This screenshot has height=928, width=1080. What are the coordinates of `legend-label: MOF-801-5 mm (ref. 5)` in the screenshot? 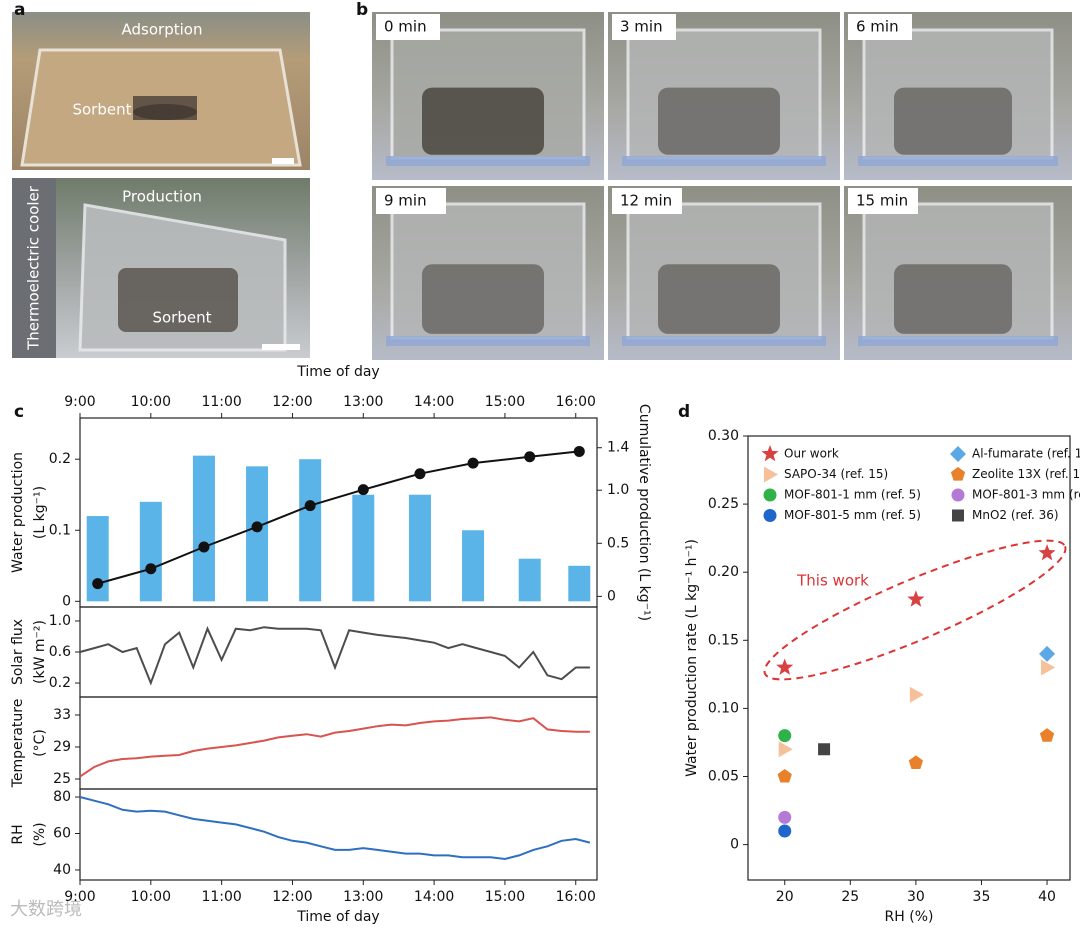 It's located at (852, 515).